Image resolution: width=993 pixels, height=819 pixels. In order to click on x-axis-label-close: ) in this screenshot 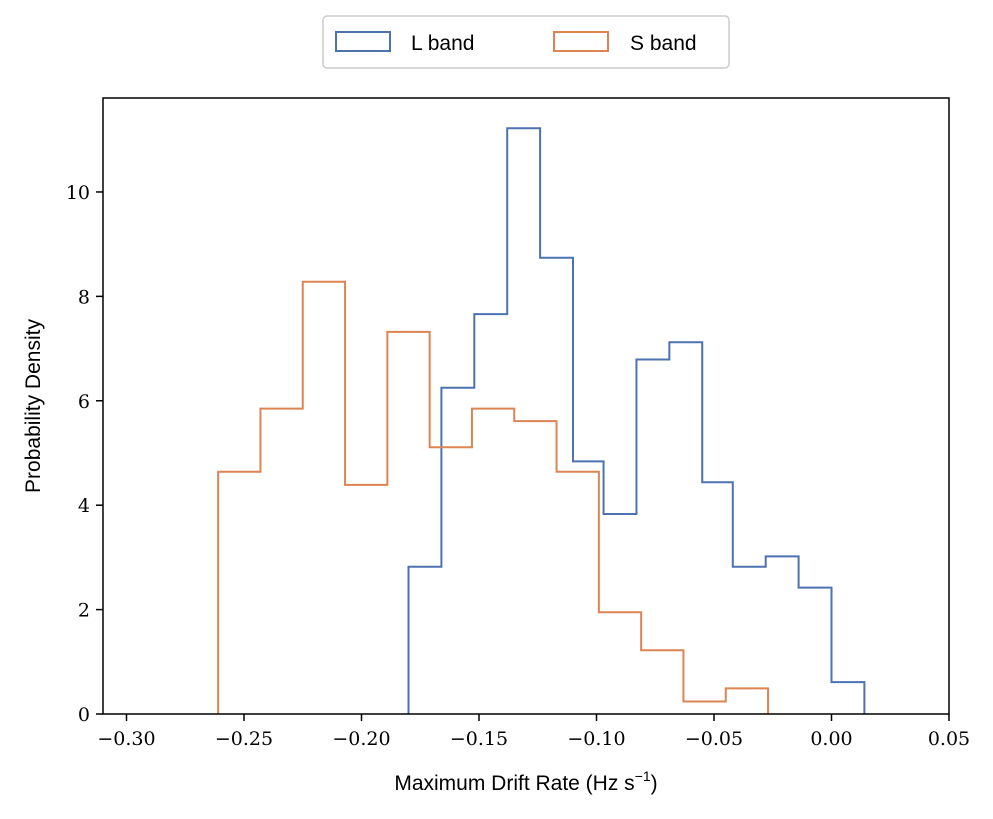, I will do `click(654, 783)`.